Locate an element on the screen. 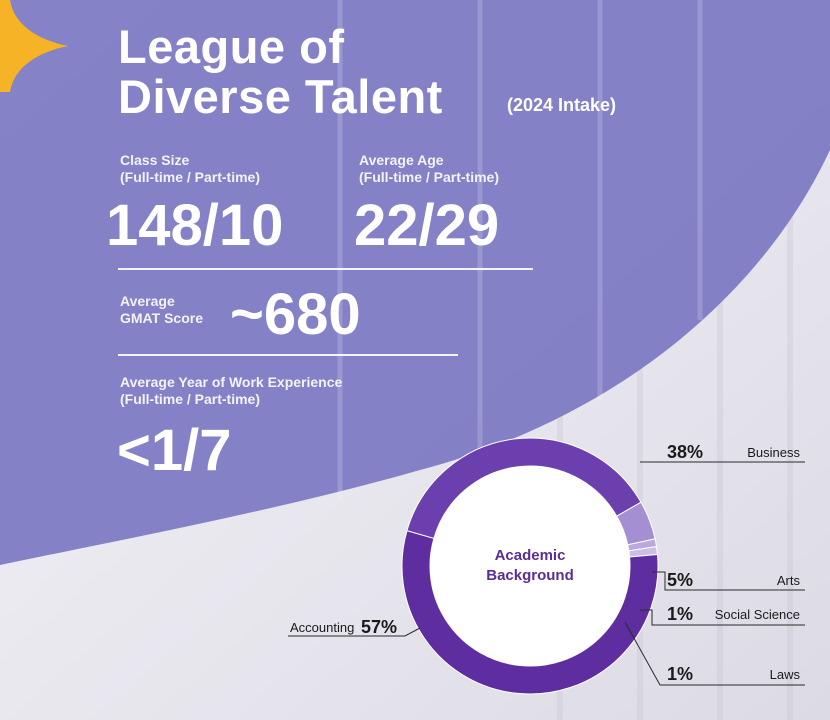  donut-segments is located at coordinates (530, 566).